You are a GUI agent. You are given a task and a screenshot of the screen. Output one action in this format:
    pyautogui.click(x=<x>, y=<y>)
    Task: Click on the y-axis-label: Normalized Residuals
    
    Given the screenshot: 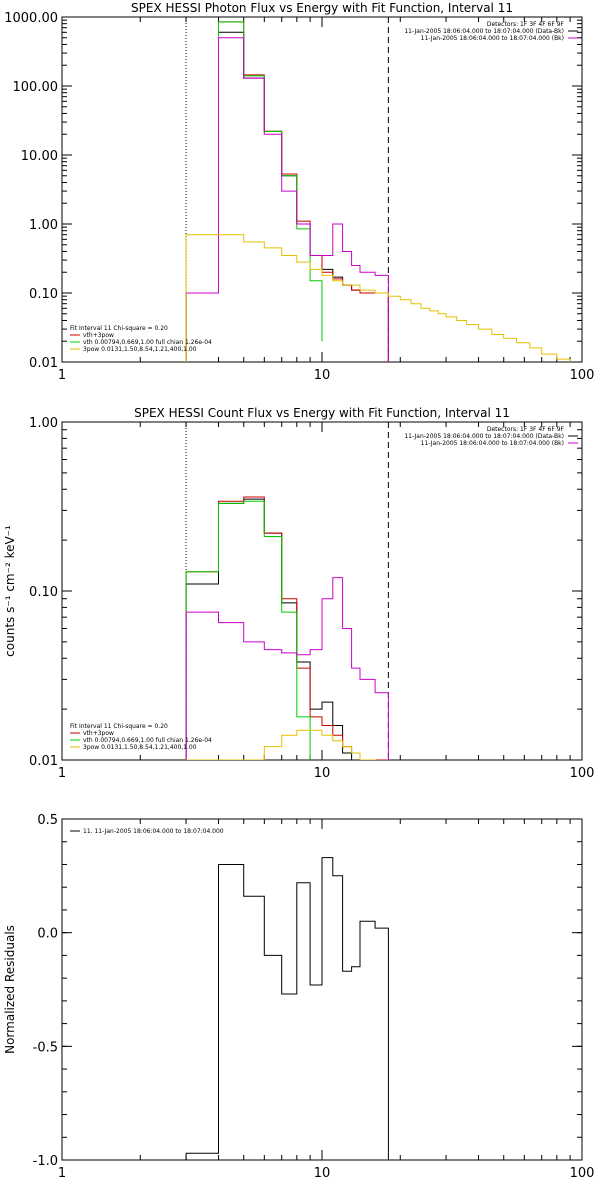 What is the action you would take?
    pyautogui.click(x=10, y=989)
    